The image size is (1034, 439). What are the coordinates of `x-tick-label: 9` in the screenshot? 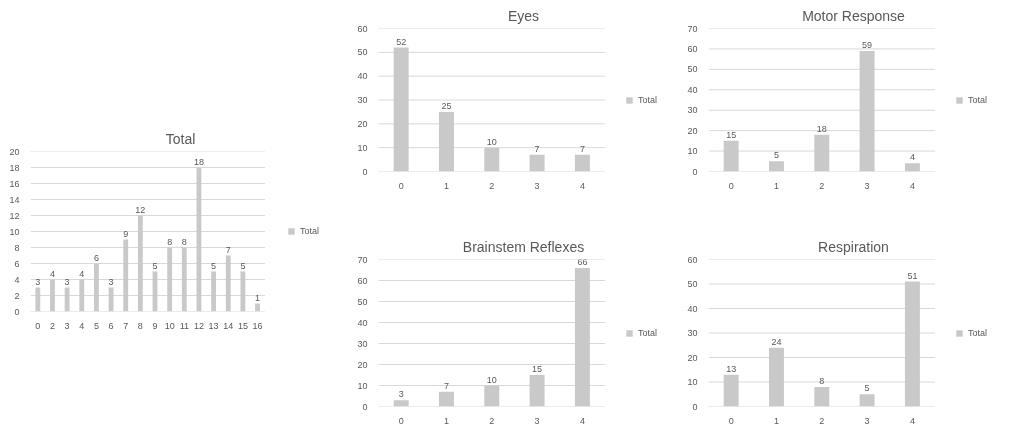 It's located at (155, 325).